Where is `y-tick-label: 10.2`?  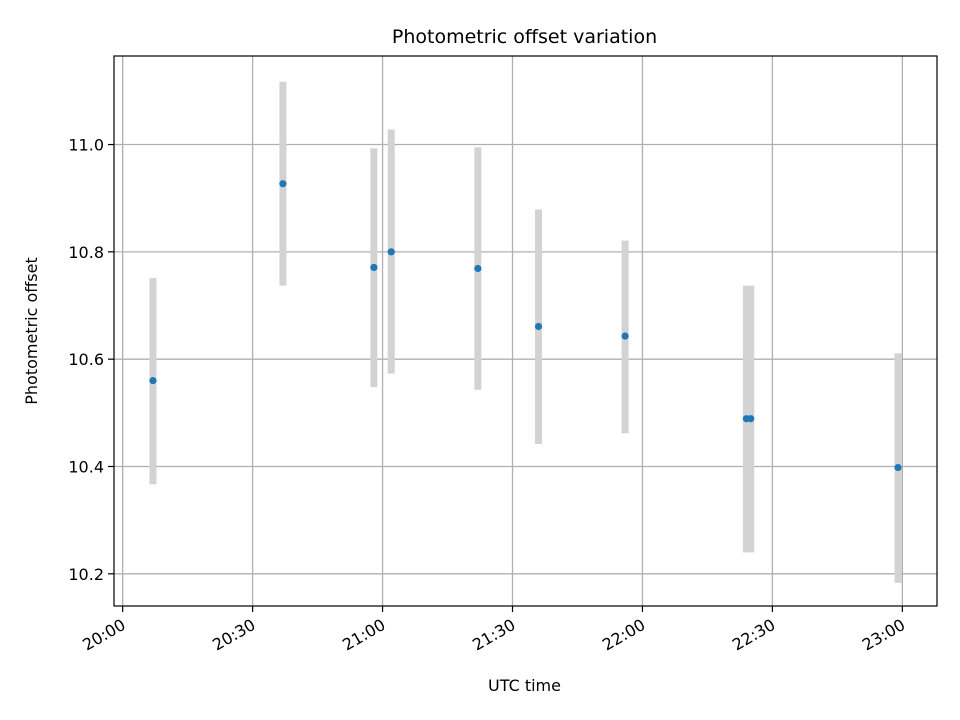
y-tick-label: 10.2 is located at coordinates (86, 574).